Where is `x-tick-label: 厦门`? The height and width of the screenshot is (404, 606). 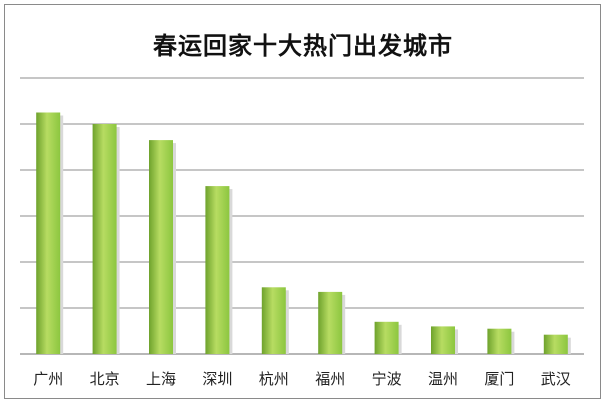 x-tick-label: 厦门 is located at coordinates (499, 379).